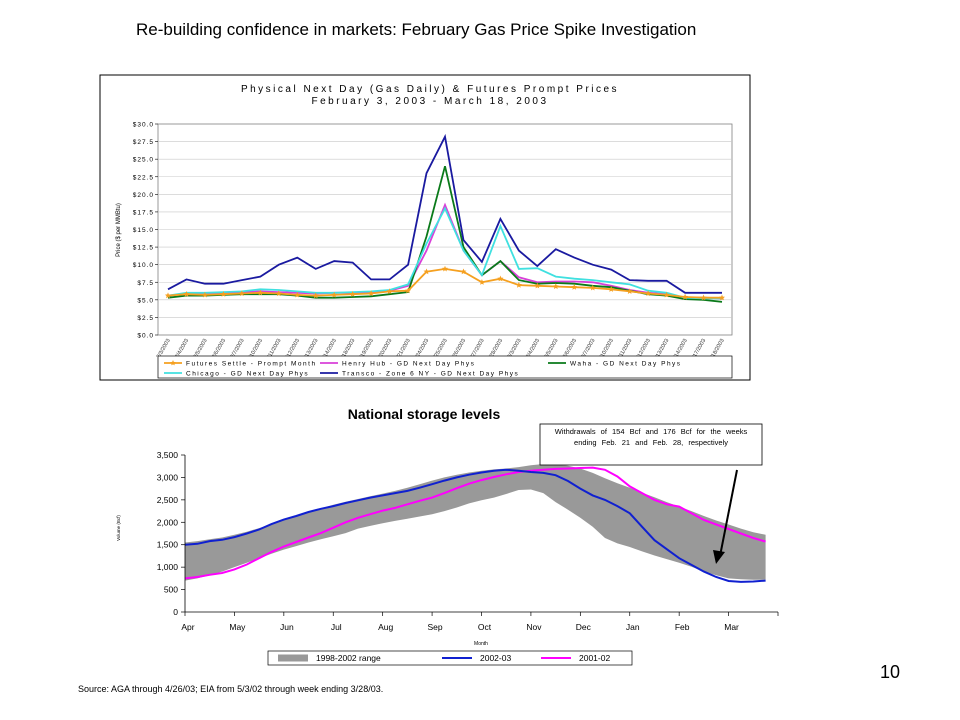  I want to click on annotation-arrow-shaft, so click(728, 513).